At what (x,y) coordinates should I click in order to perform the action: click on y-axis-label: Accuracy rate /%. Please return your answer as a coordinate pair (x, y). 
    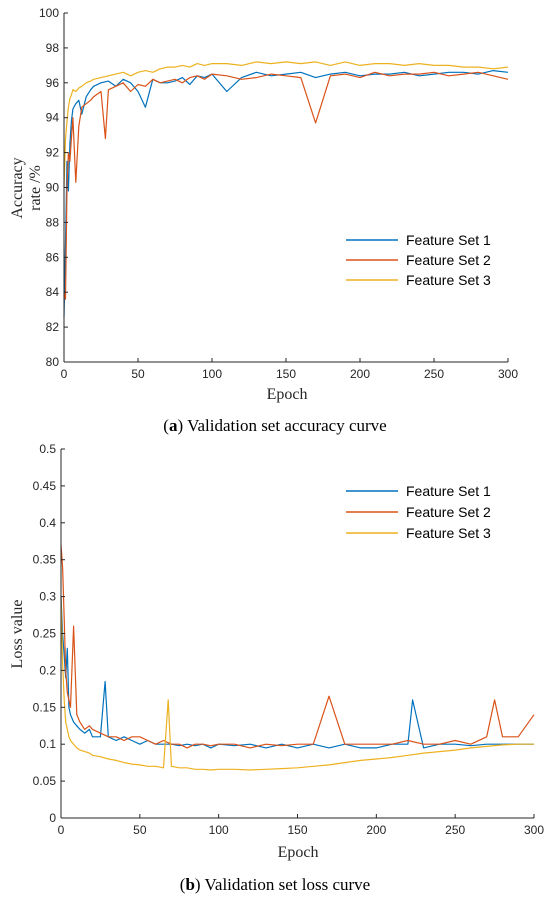
    Looking at the image, I should click on (26, 187).